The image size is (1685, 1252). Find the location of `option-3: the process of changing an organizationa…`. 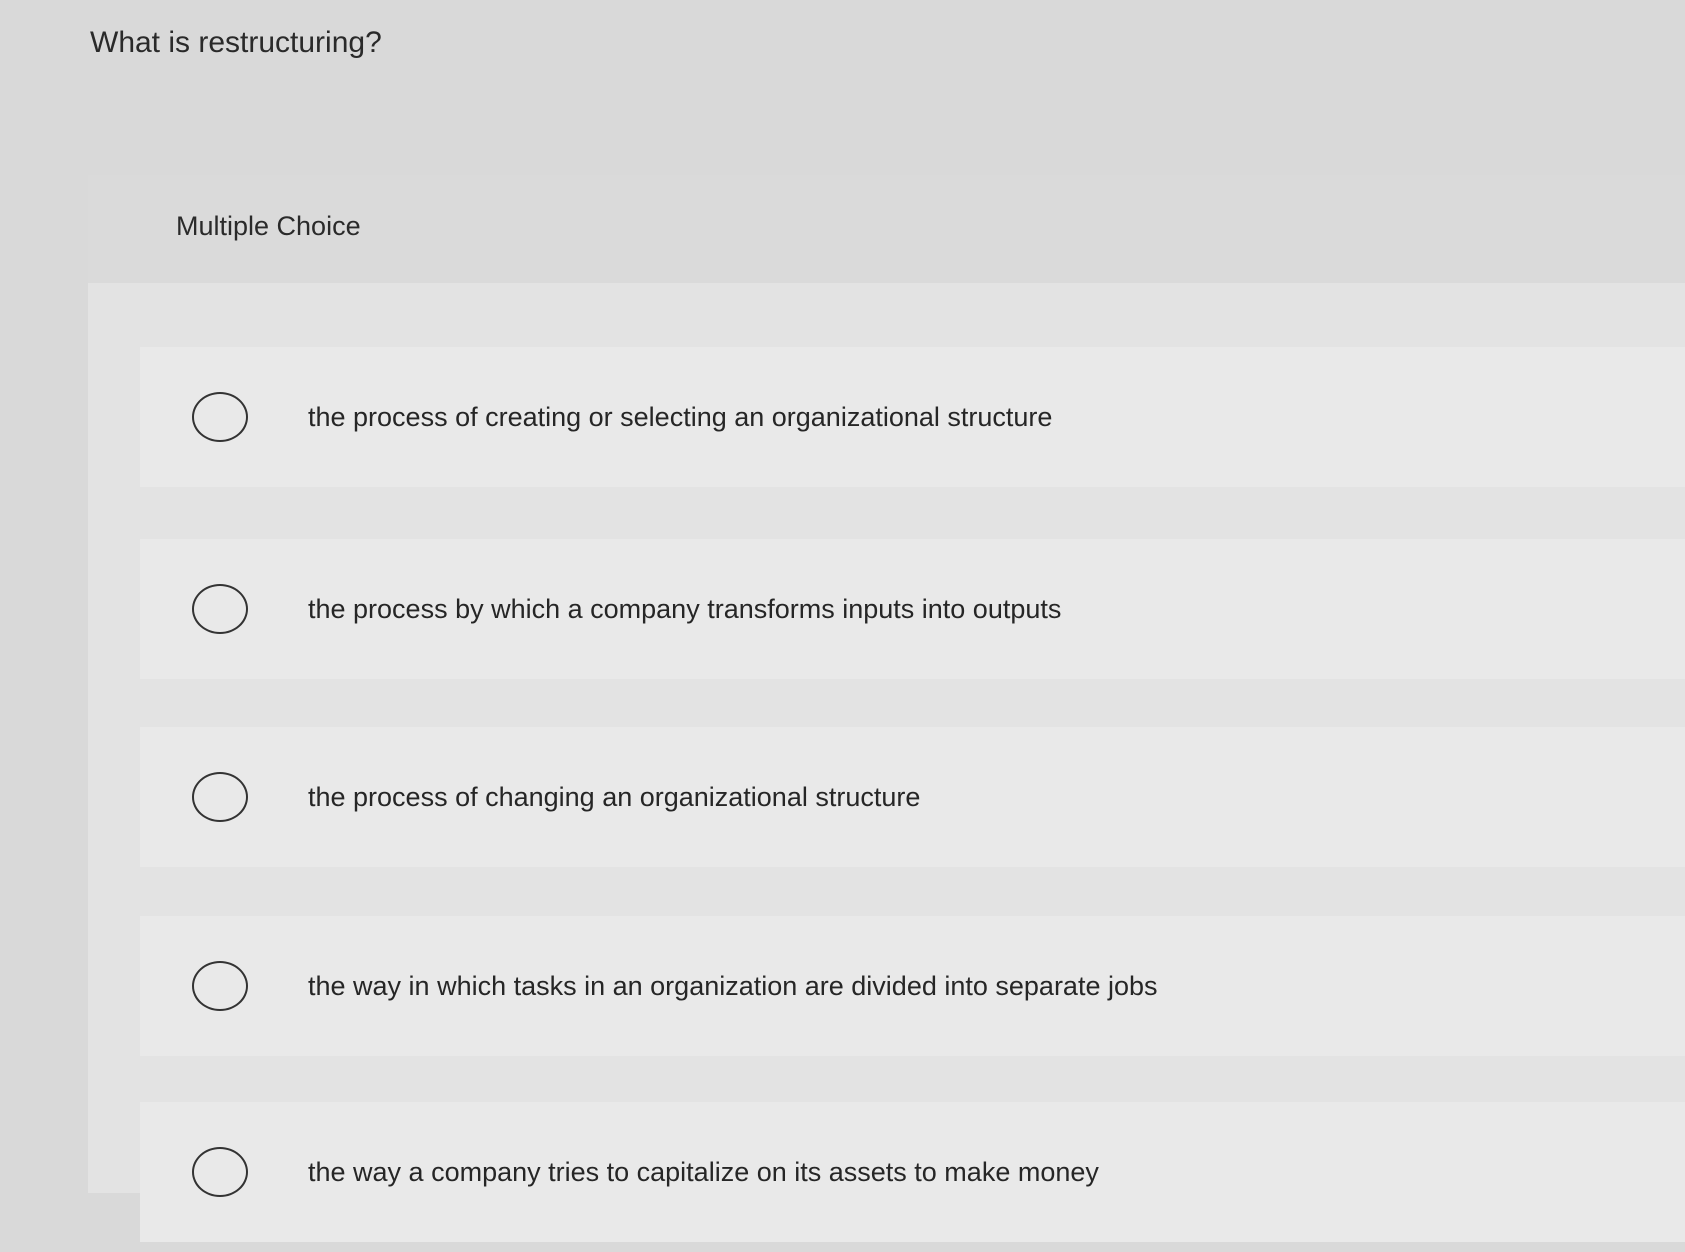

option-3: the process of changing an organizationa… is located at coordinates (912, 797).